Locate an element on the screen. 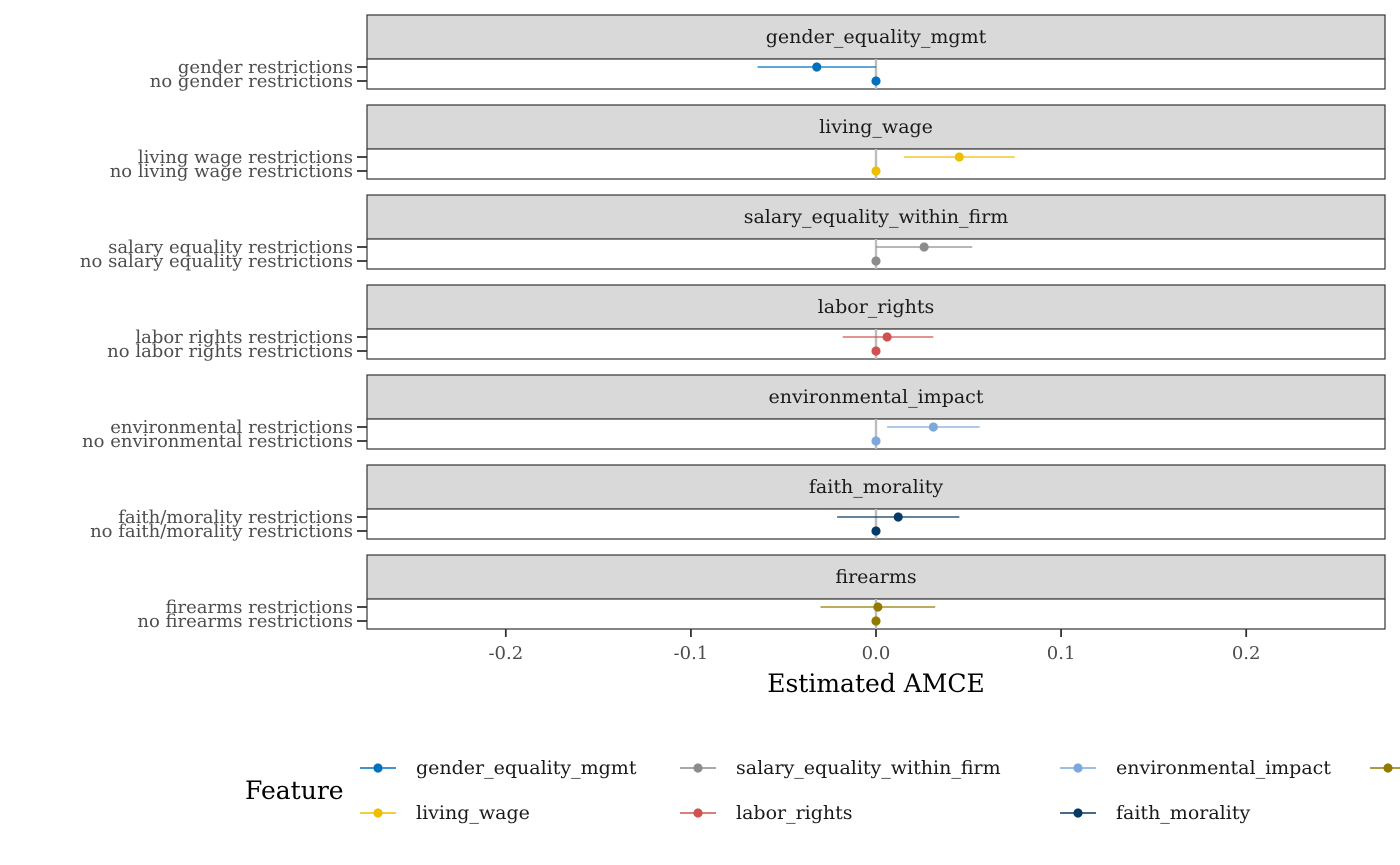  y-tick-label: environmental restrictions is located at coordinates (231, 427).